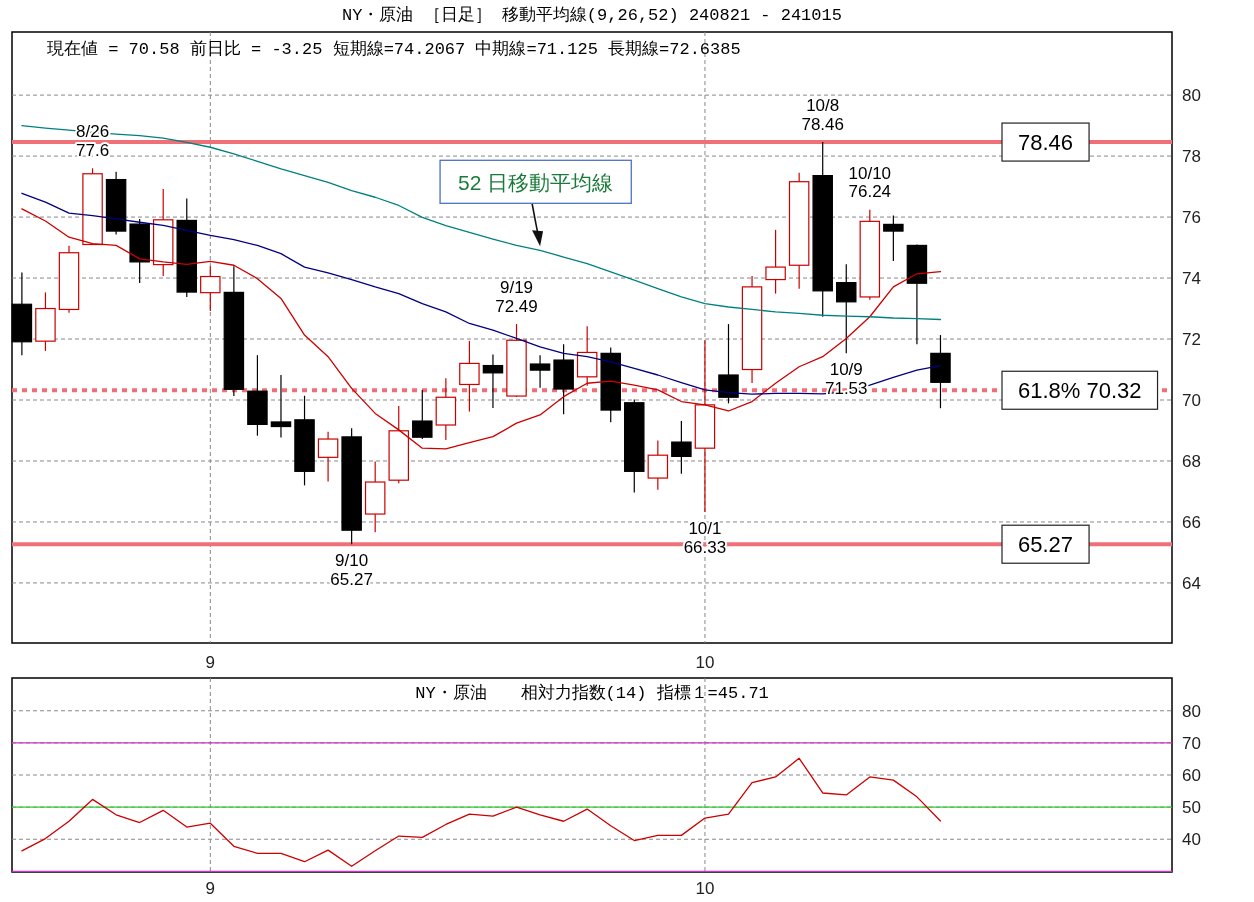  What do you see at coordinates (1191, 522) in the screenshot?
I see `y-tick-label: 66` at bounding box center [1191, 522].